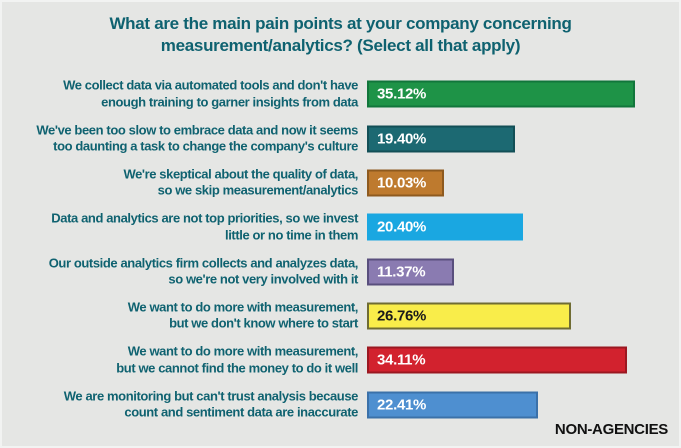 The height and width of the screenshot is (448, 681). I want to click on bar: 22.41%, so click(452, 405).